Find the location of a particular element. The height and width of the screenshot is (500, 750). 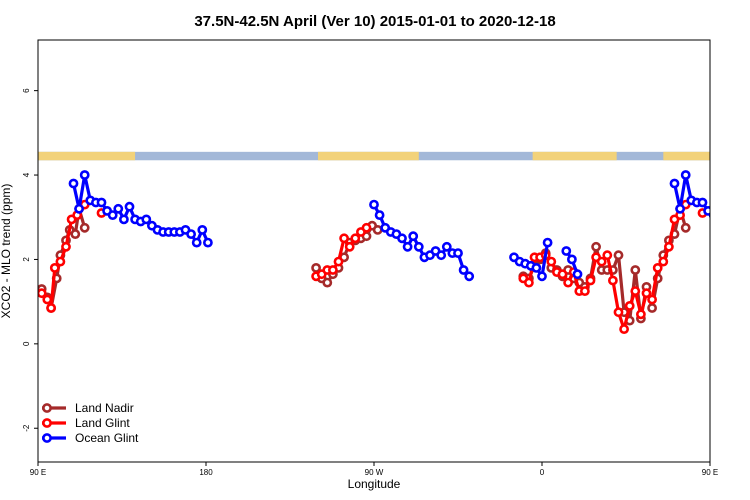

x-axis-title: Longitude is located at coordinates (374, 484).